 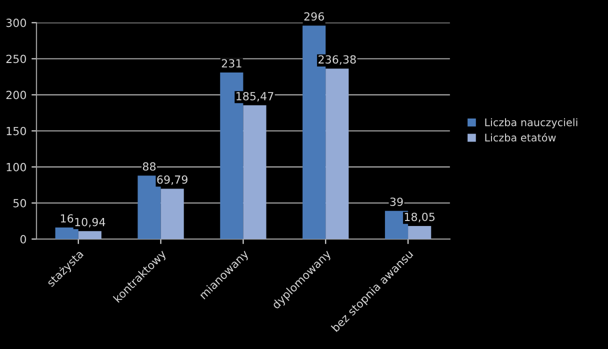 I want to click on data-label: 88, so click(x=149, y=166).